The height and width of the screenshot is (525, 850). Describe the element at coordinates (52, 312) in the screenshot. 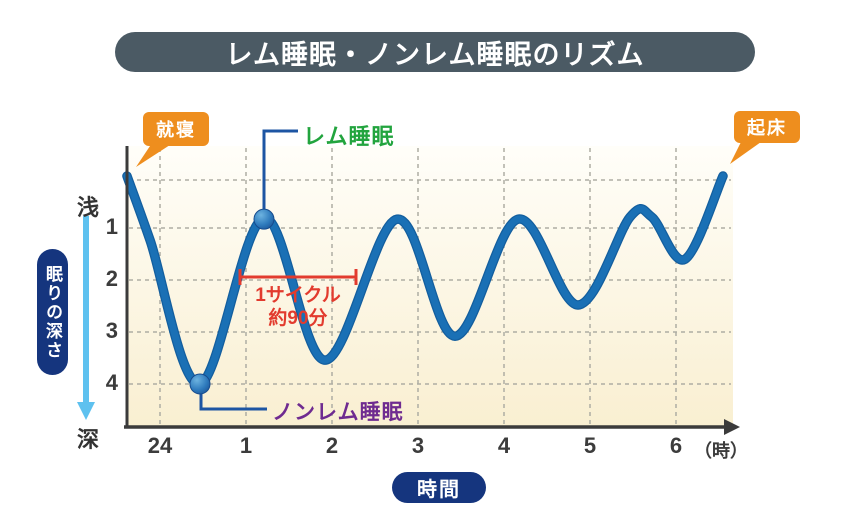

I see `y-axis-title-pill: 眠りの深さ` at that location.